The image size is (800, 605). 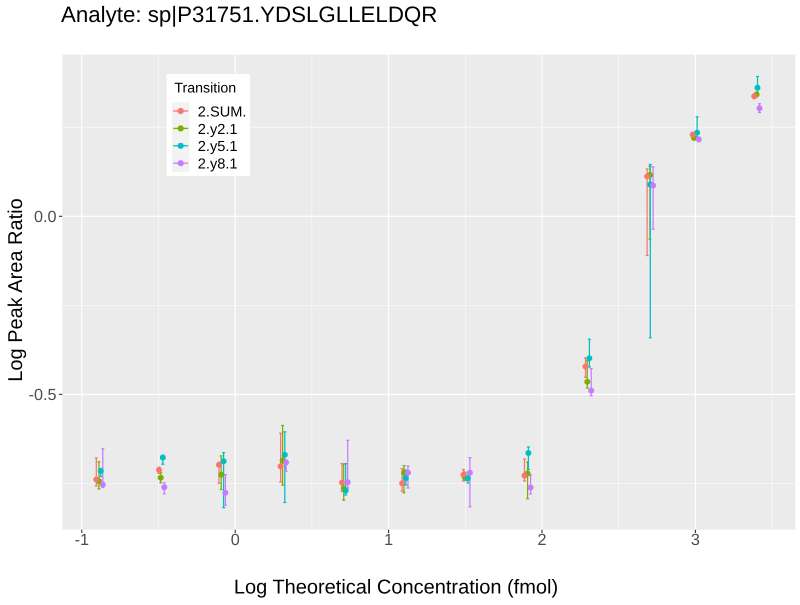 I want to click on svg-text: 2.y2.1, so click(x=218, y=130).